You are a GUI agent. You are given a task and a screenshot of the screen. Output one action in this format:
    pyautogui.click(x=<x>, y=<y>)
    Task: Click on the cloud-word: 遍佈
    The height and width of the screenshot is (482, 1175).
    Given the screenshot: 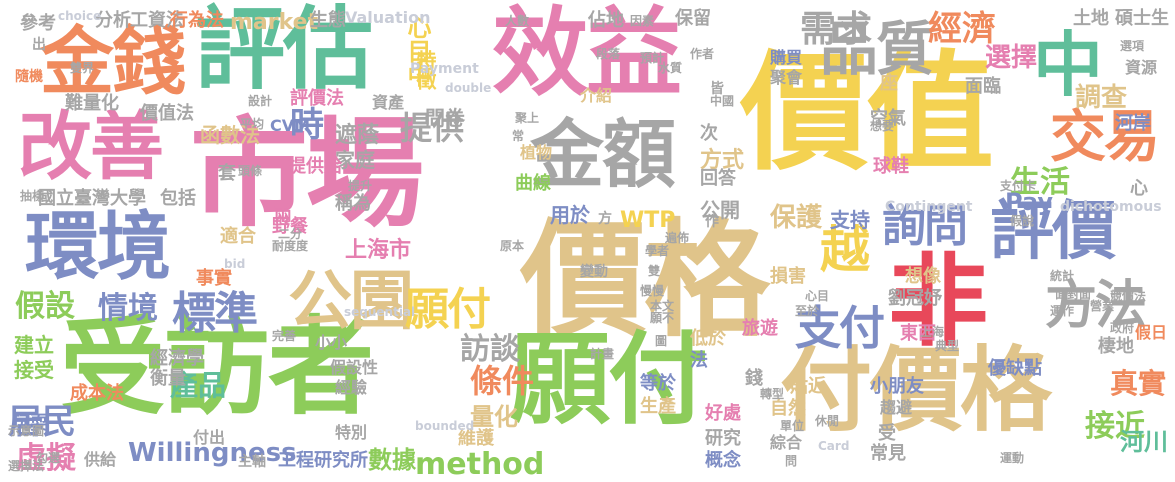 What is the action you would take?
    pyautogui.click(x=677, y=238)
    